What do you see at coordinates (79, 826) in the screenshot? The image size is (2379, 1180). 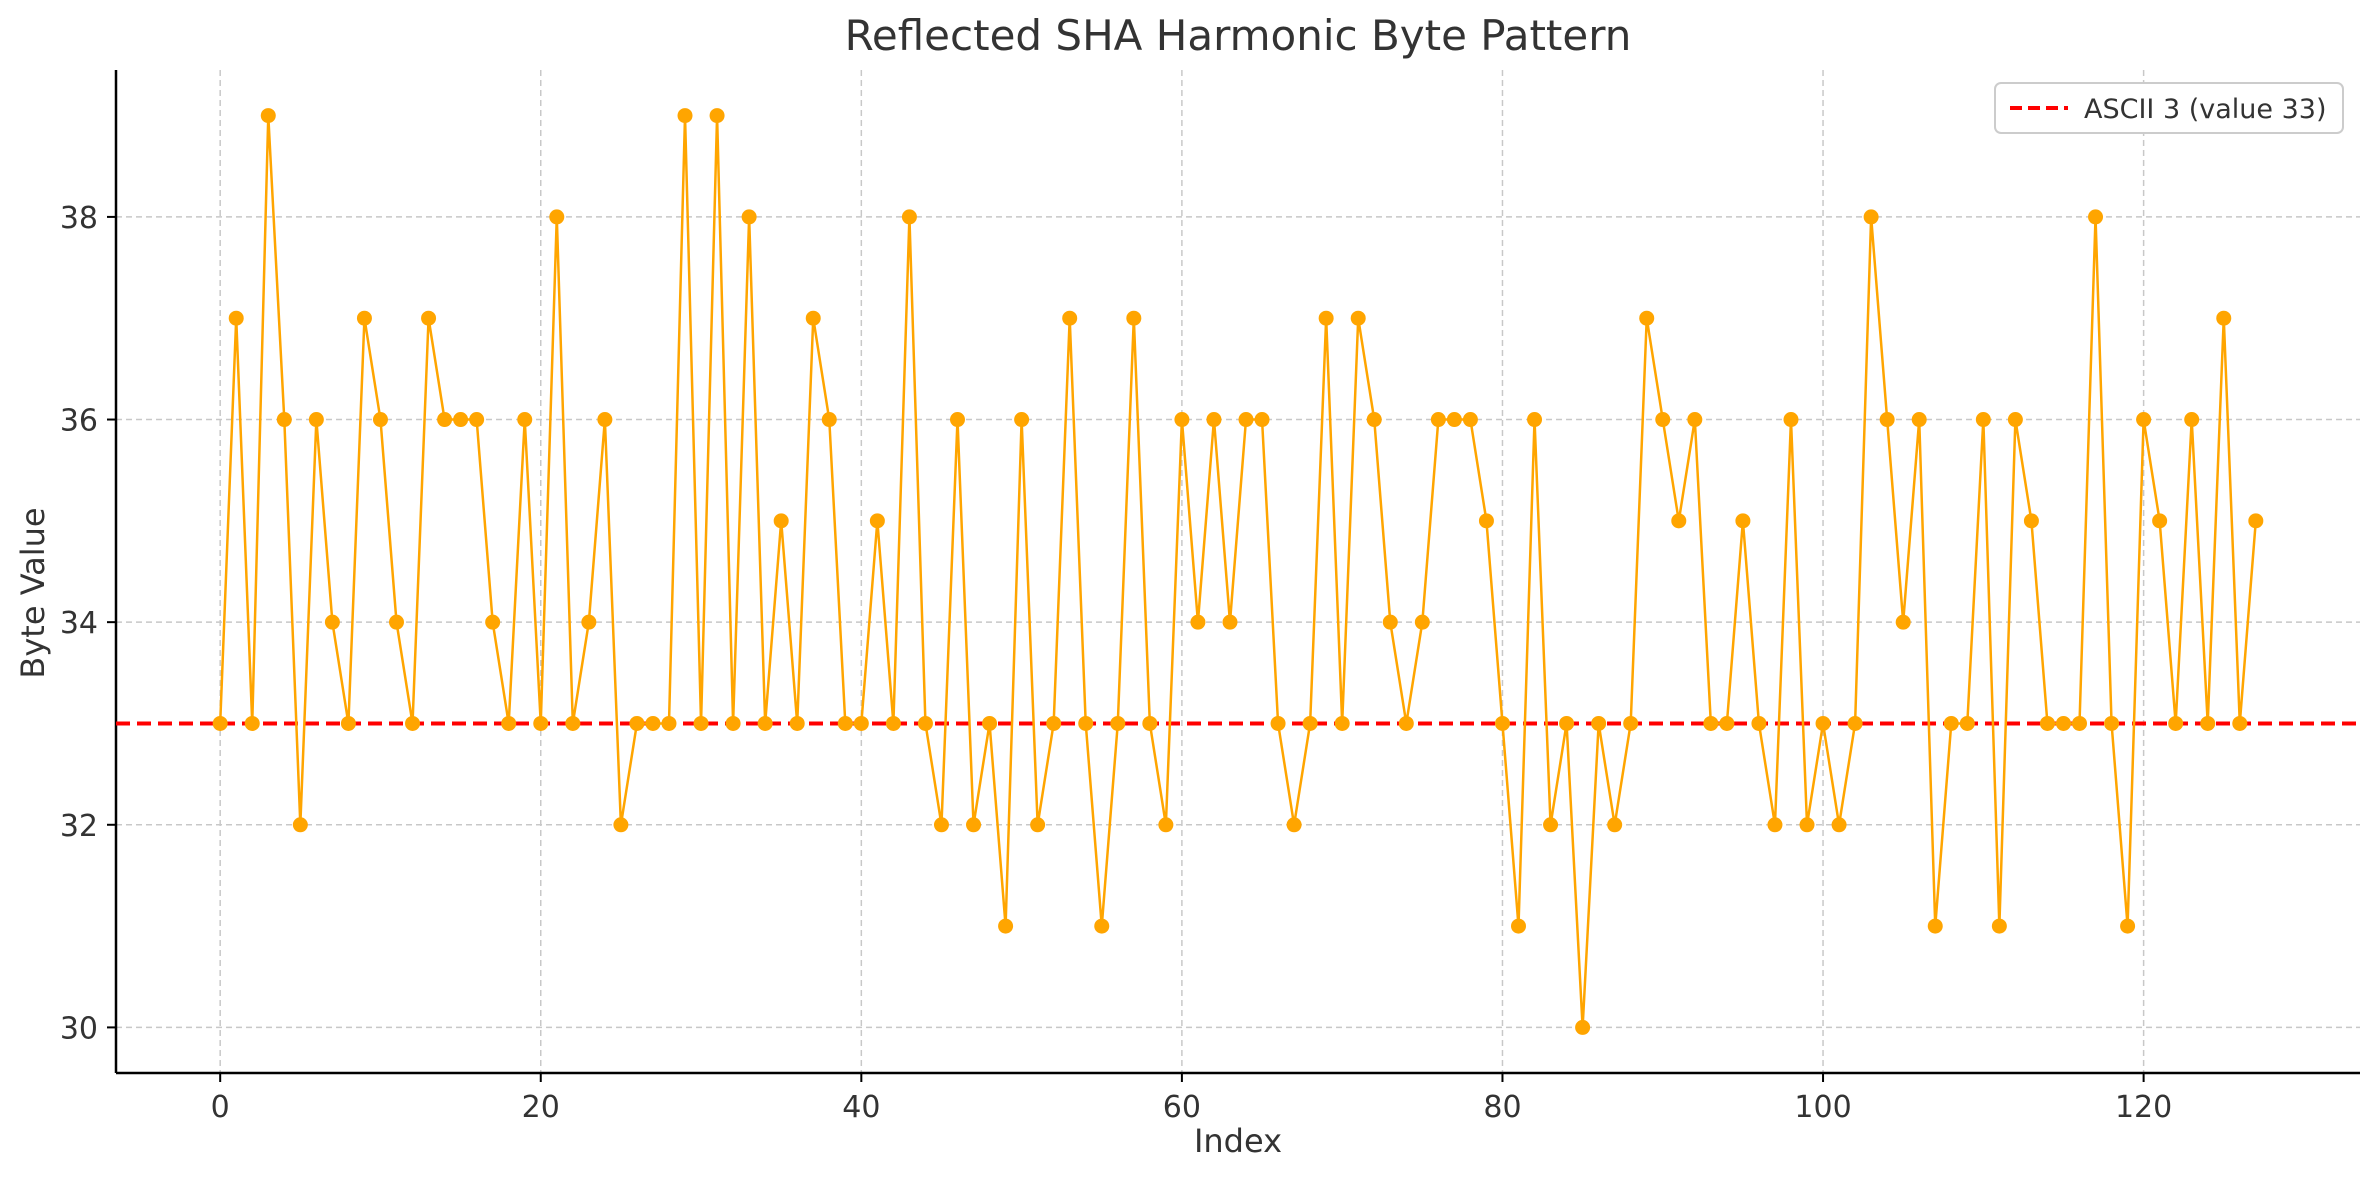 I see `y-tick-label: 32` at bounding box center [79, 826].